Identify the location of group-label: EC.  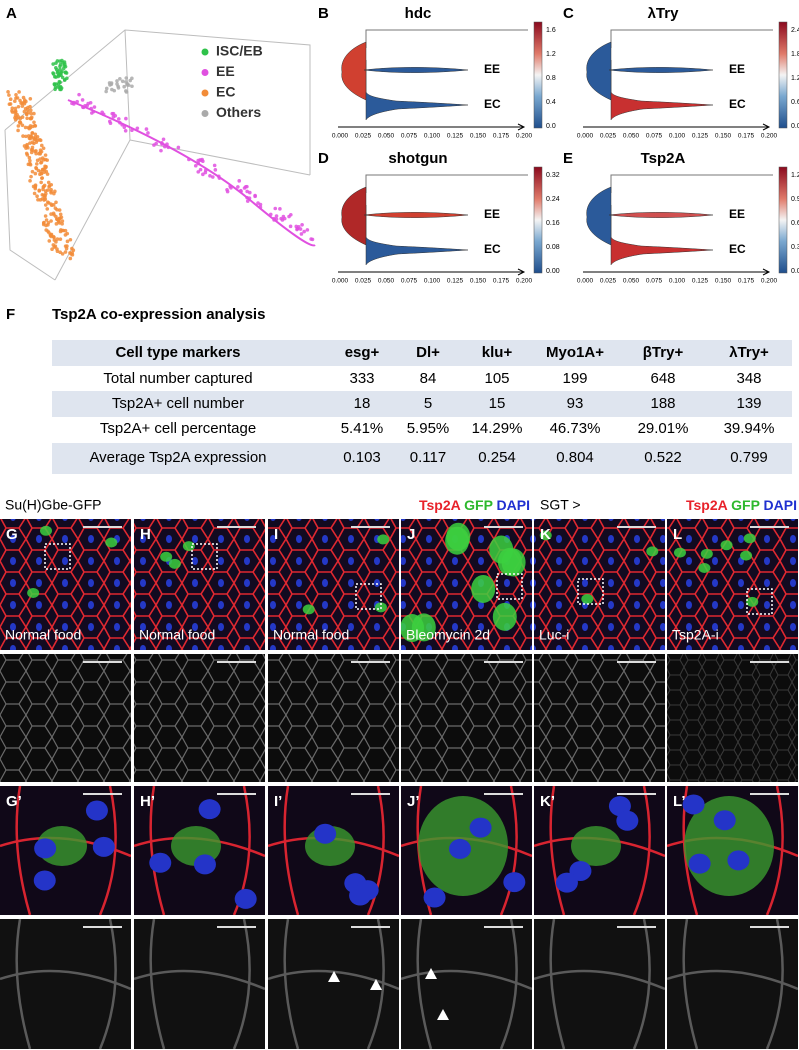
(492, 249).